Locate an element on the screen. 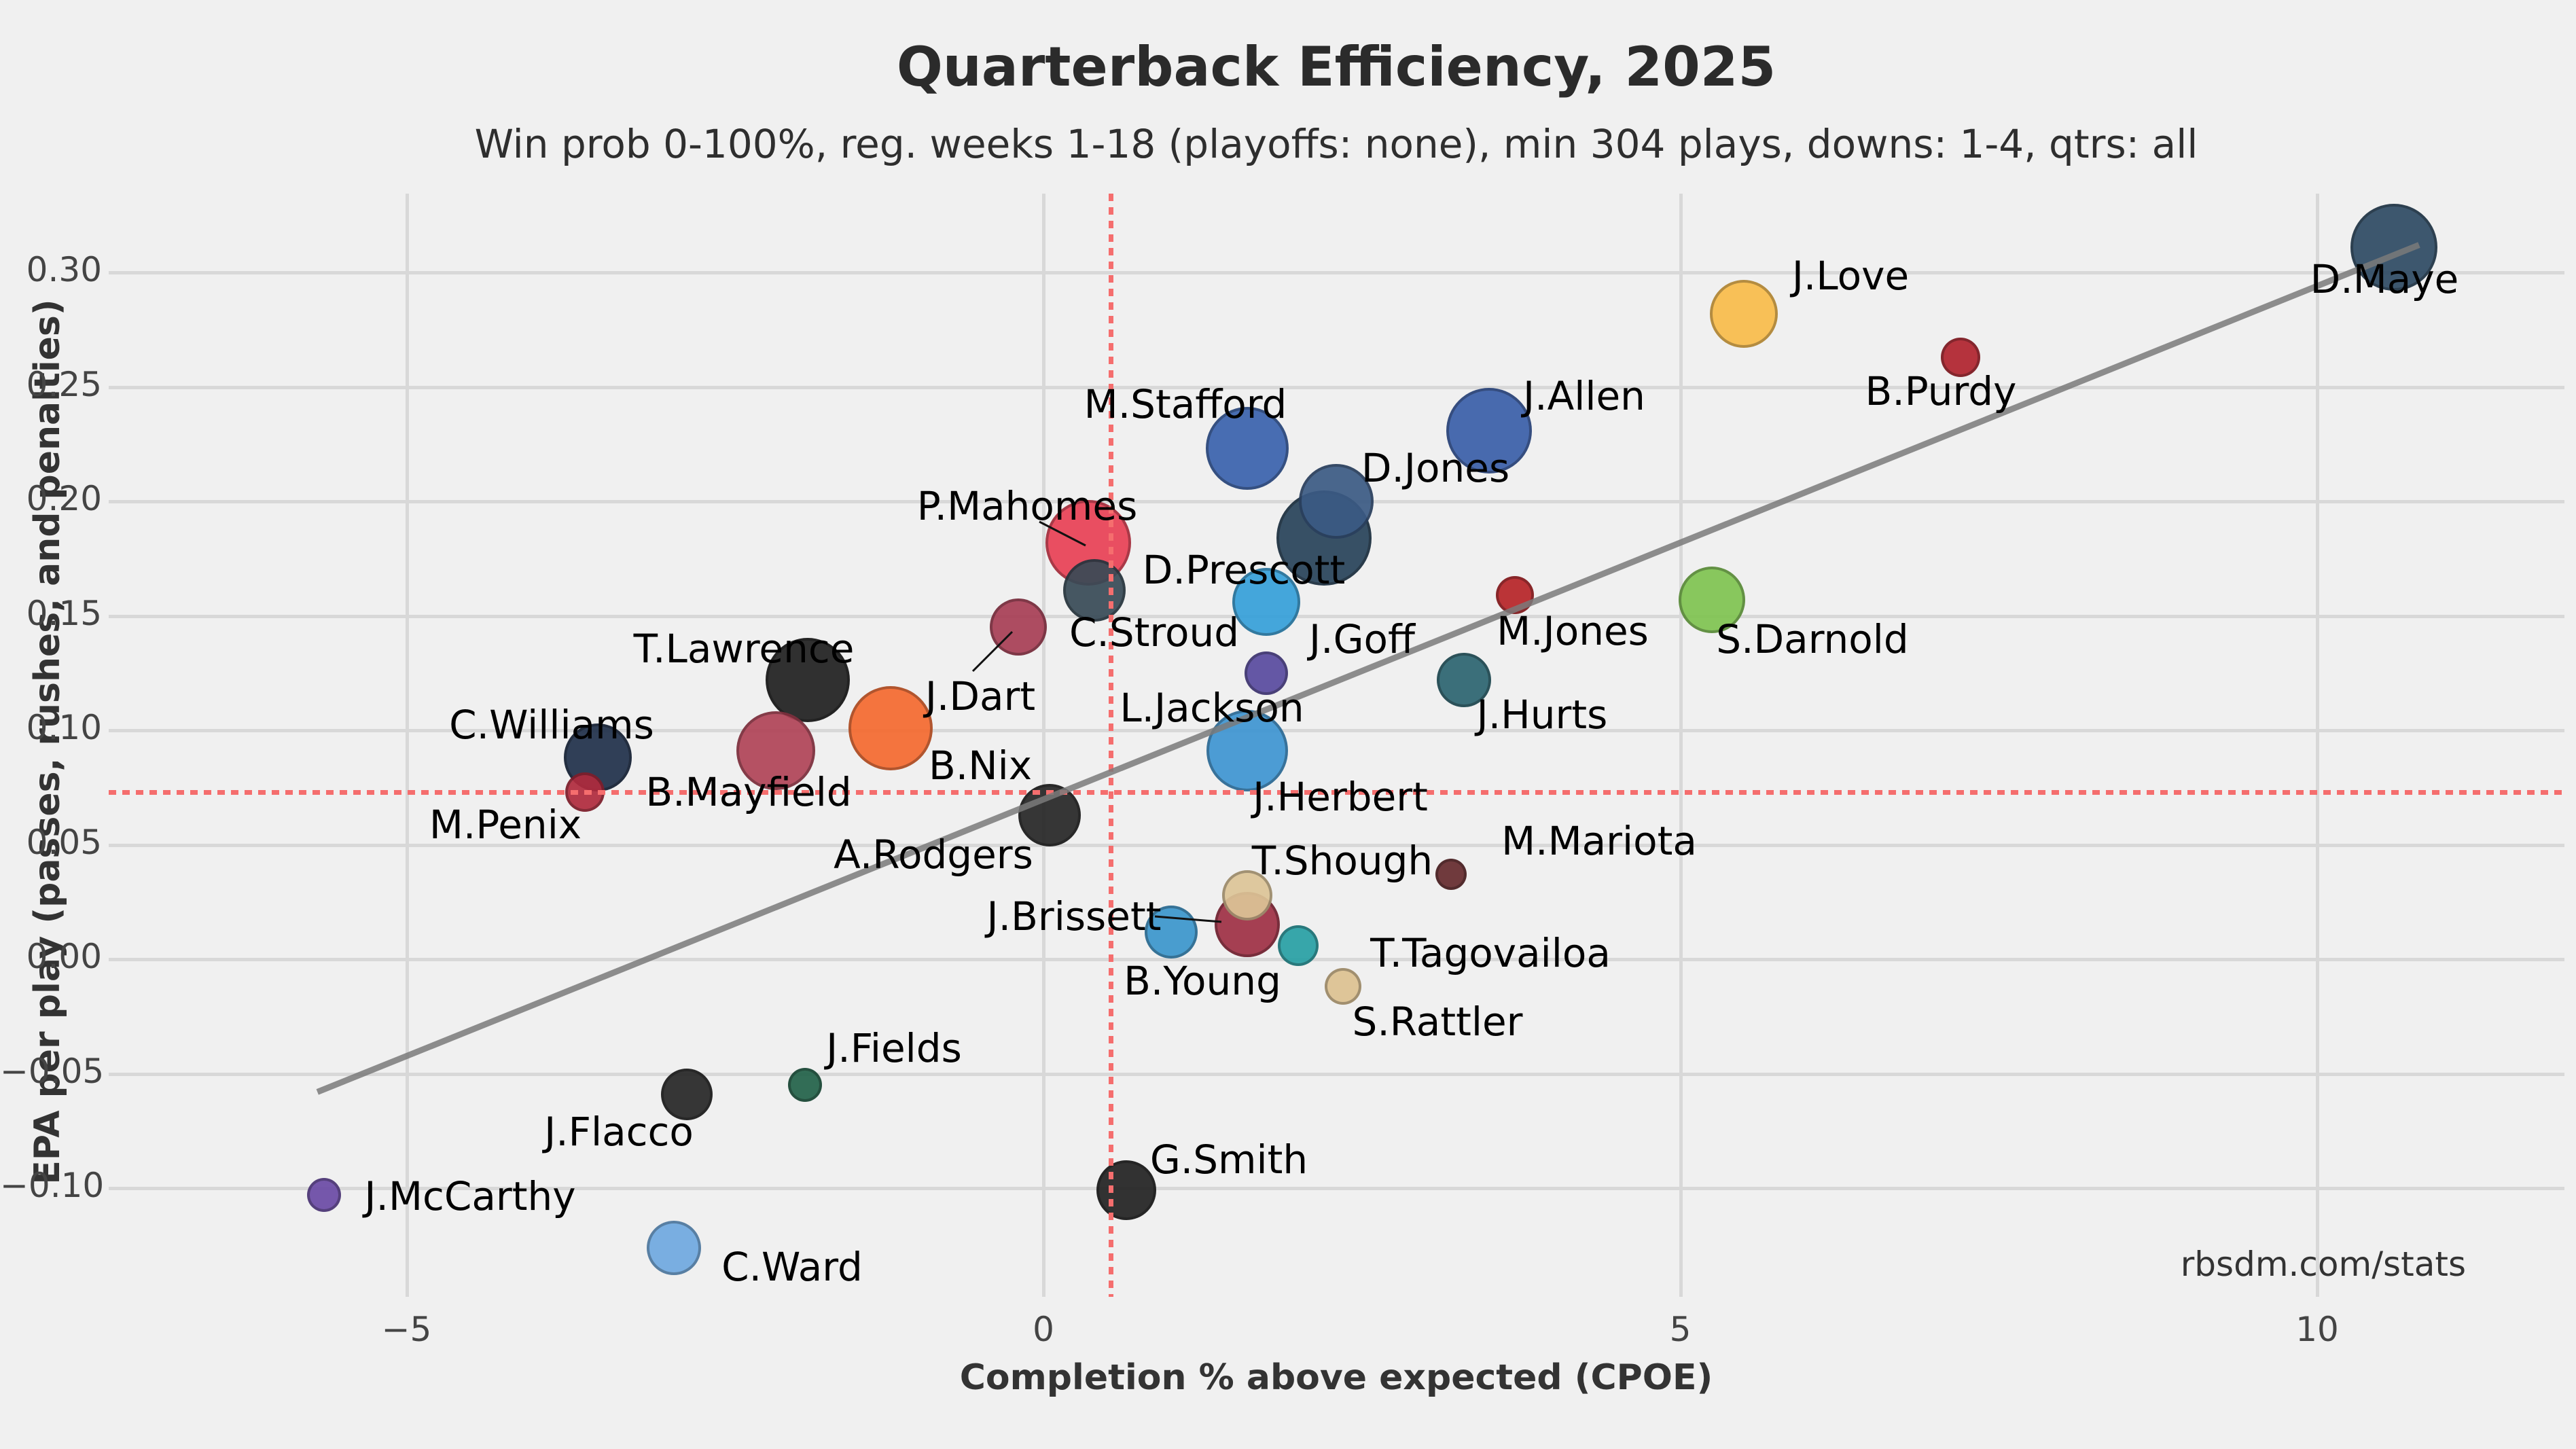 This screenshot has height=1449, width=2576. mean-cpoe-line is located at coordinates (1111, 745).